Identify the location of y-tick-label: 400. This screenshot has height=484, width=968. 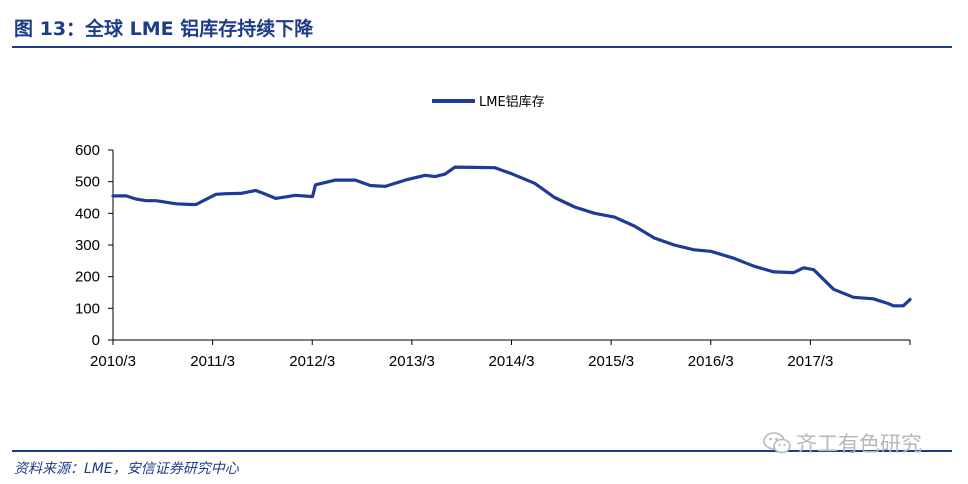
(87, 213).